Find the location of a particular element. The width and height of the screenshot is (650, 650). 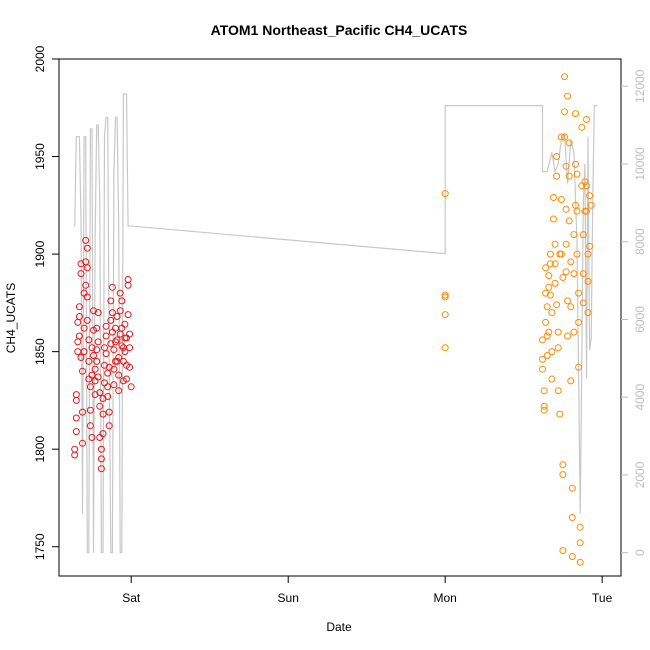

chart-title: ATOM1 Northeast_Pacific CH4_UCATS is located at coordinates (339, 30).